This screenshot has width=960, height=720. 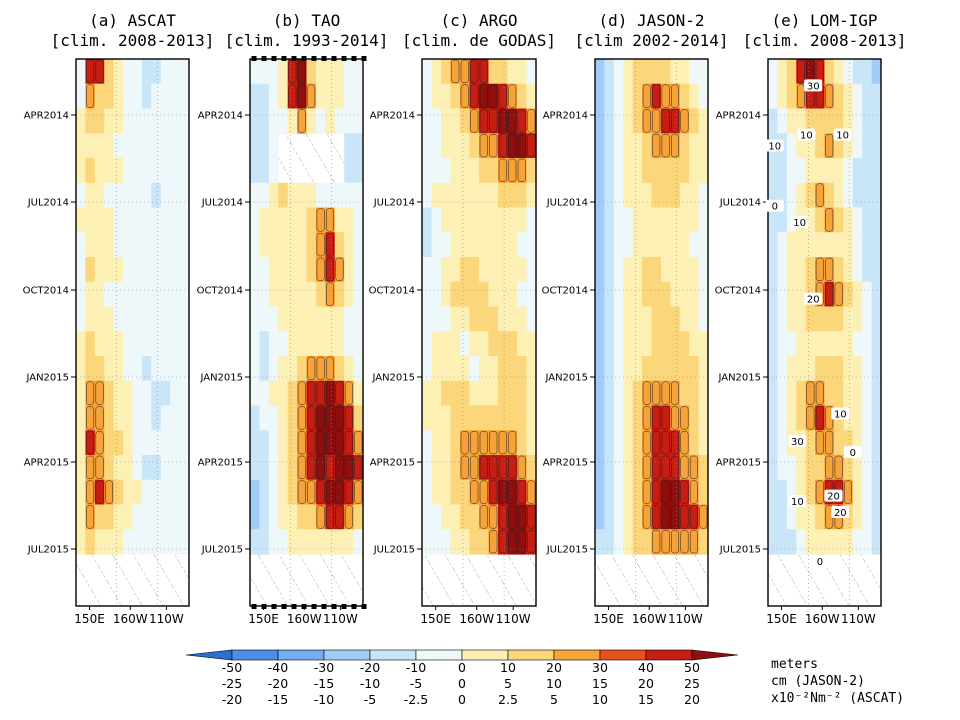 What do you see at coordinates (222, 203) in the screenshot?
I see `y-tick-label: JUL2014` at bounding box center [222, 203].